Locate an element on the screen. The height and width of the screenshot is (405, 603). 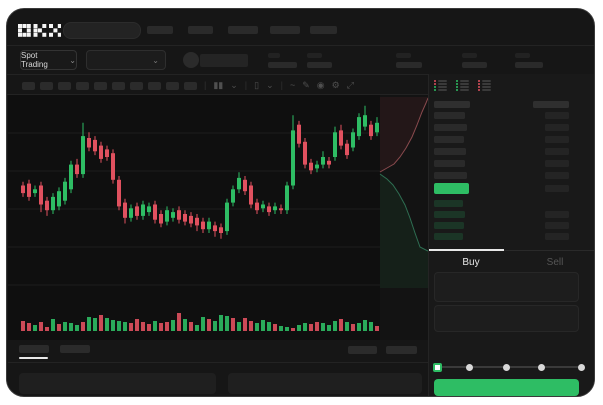
pair-select: ⌄ is located at coordinates (126, 60).